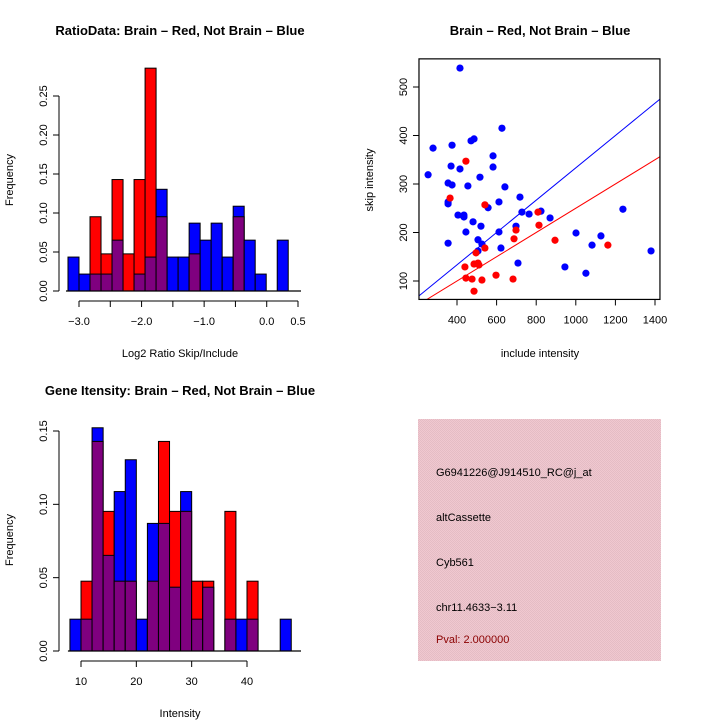  I want to click on x-tick-label: 1200, so click(615, 320).